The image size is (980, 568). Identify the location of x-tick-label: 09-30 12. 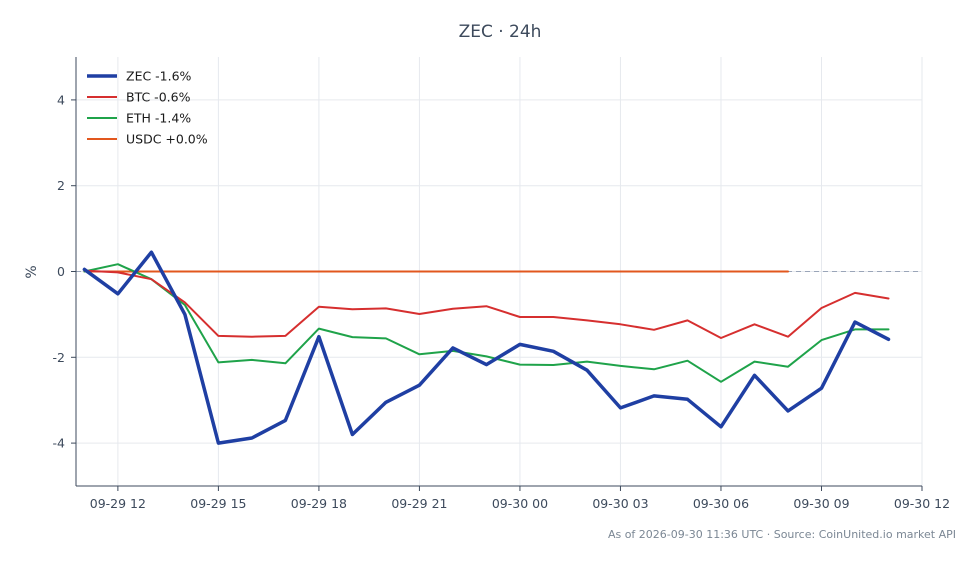
(922, 503).